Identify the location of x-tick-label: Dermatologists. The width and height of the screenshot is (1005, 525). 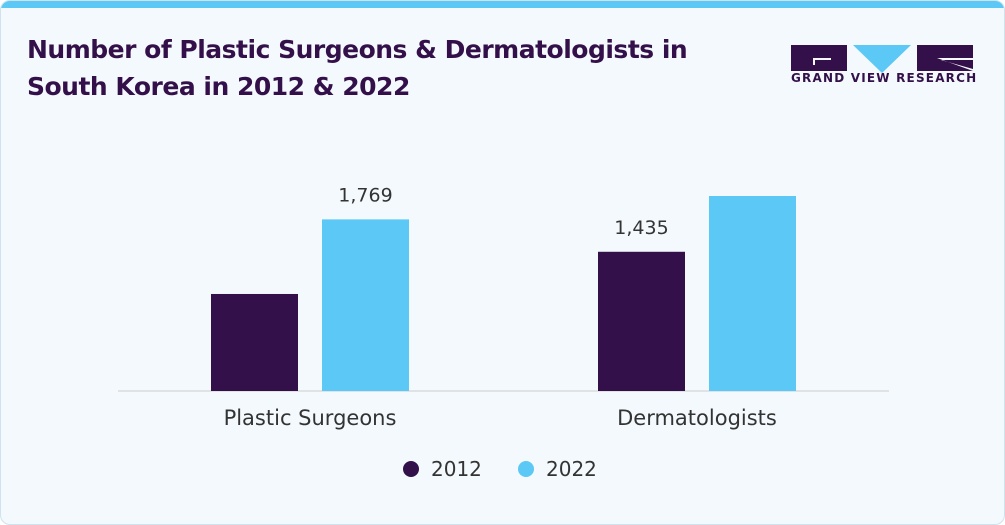
(697, 418).